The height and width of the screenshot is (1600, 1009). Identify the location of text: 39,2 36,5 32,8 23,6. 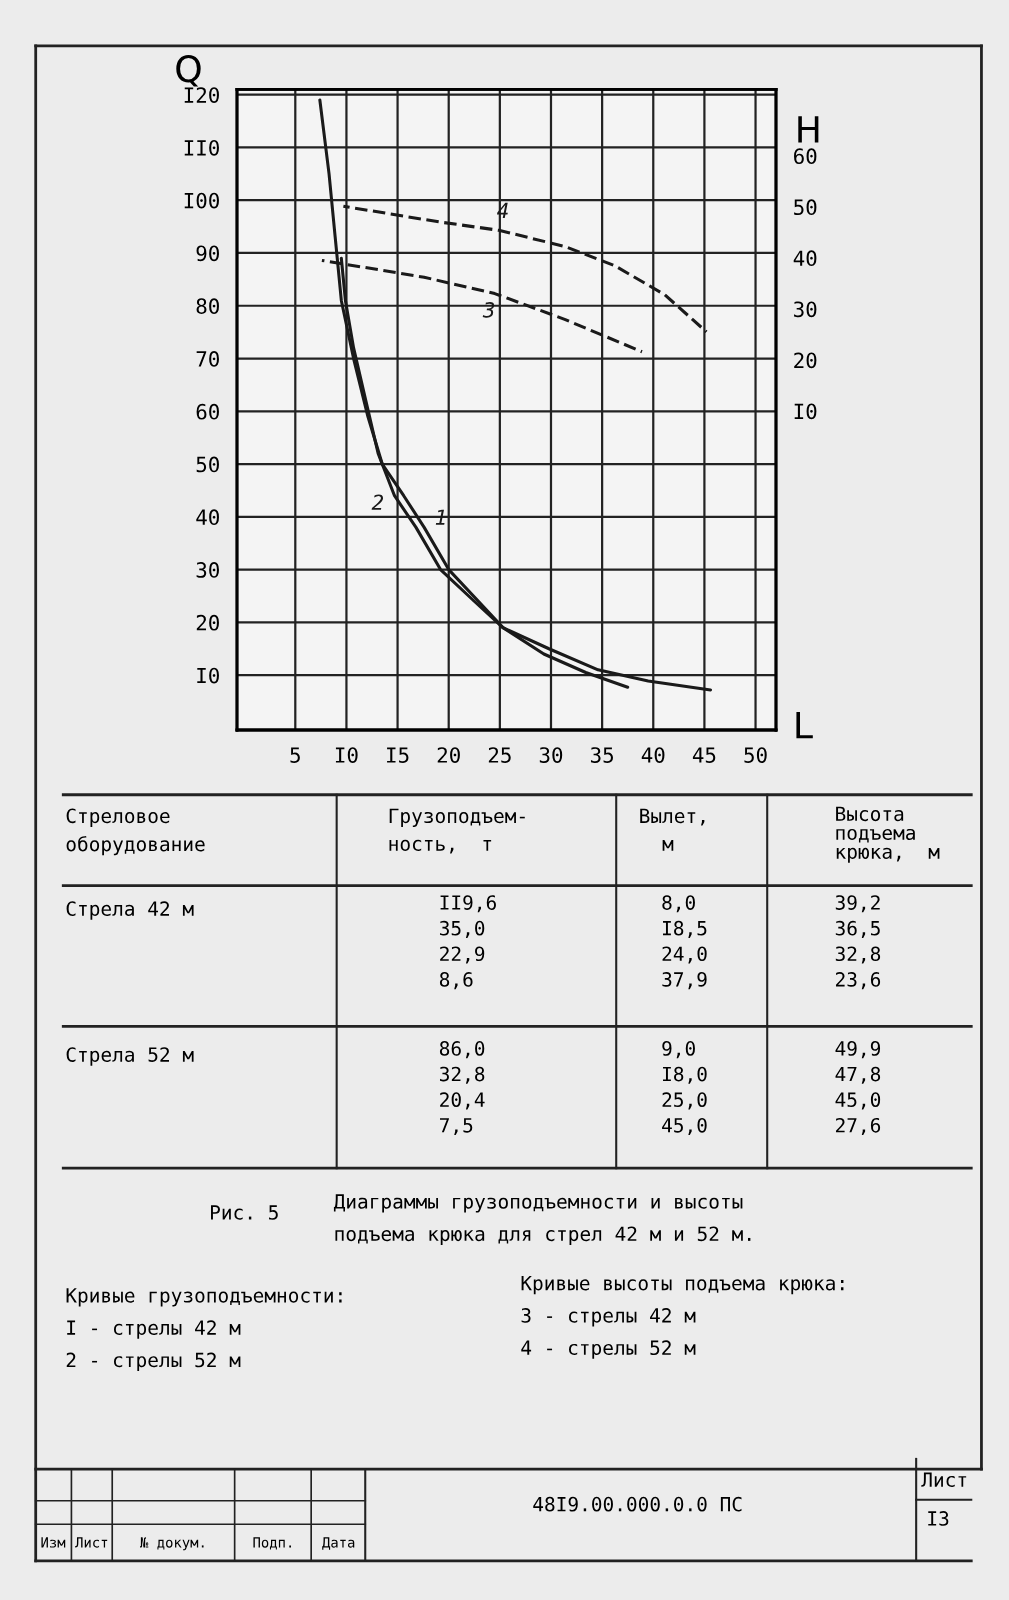
(858, 942).